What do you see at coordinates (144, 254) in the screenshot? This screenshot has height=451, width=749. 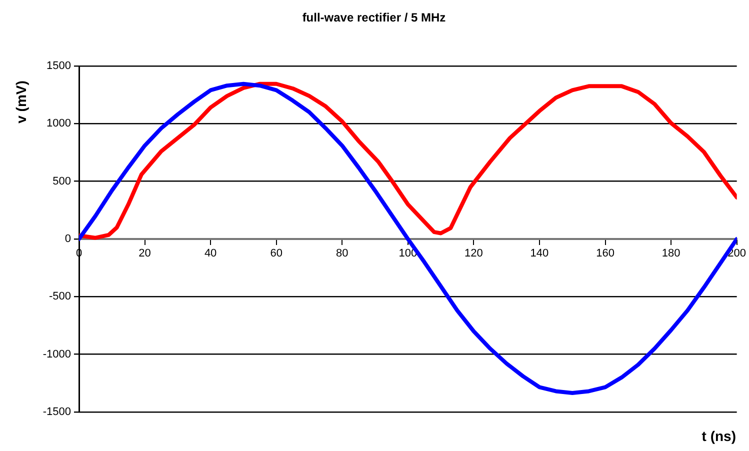 I see `x-tick-label: 20` at bounding box center [144, 254].